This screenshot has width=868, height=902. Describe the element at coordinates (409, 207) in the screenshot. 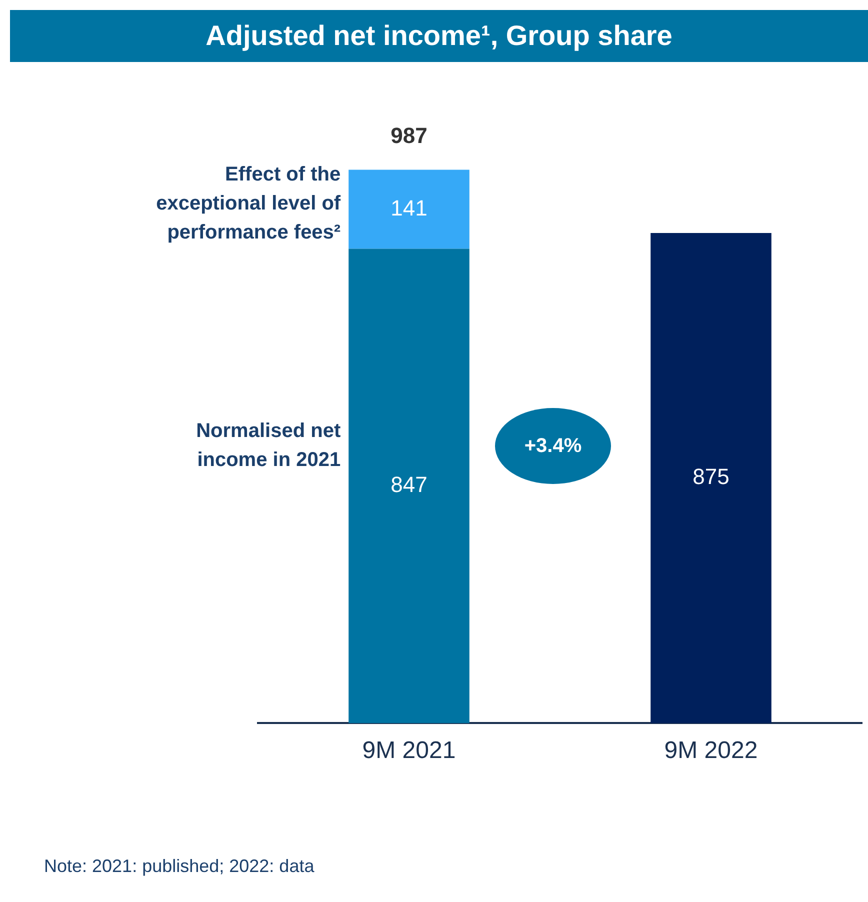

I see `data-label: 141` at that location.